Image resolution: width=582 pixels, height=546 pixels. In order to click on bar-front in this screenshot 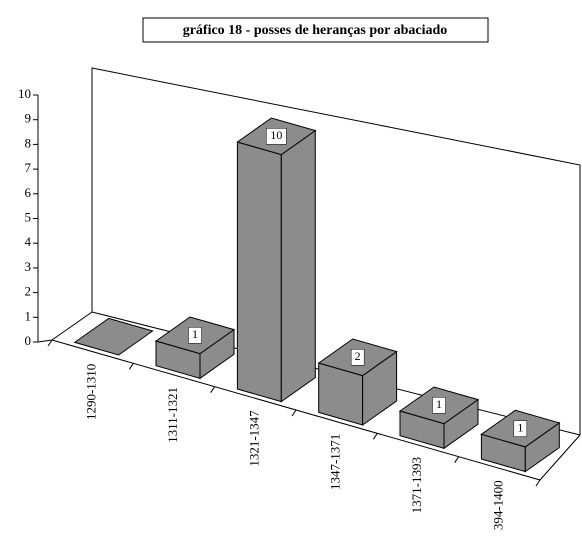, I will do `click(259, 272)`.